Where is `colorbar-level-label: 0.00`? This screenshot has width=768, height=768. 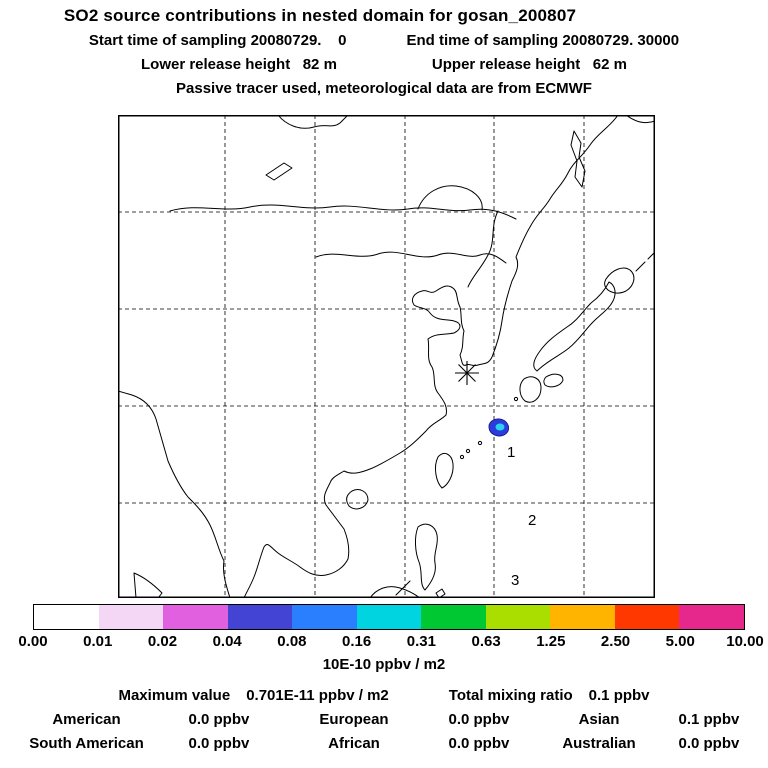
colorbar-level-label: 0.00 is located at coordinates (33, 641).